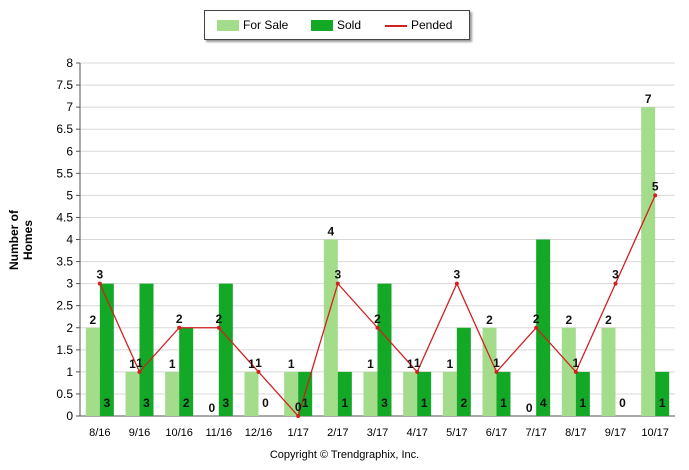 This screenshot has height=470, width=689. Describe the element at coordinates (64, 350) in the screenshot. I see `y-tick-label: 1.5` at that location.